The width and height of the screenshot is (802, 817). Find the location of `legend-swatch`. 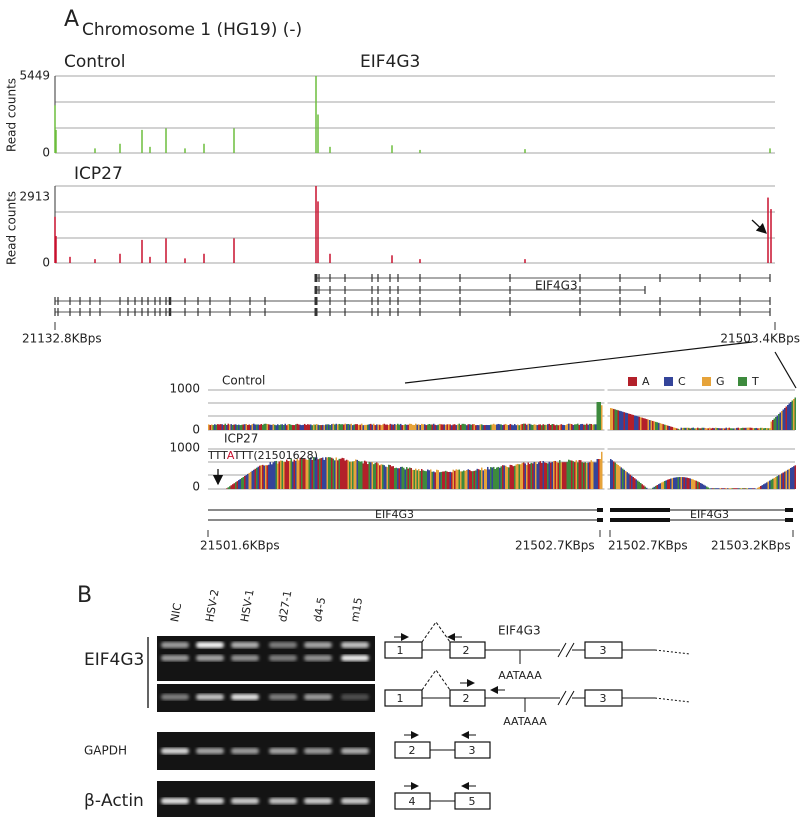

legend-swatch is located at coordinates (742, 381).